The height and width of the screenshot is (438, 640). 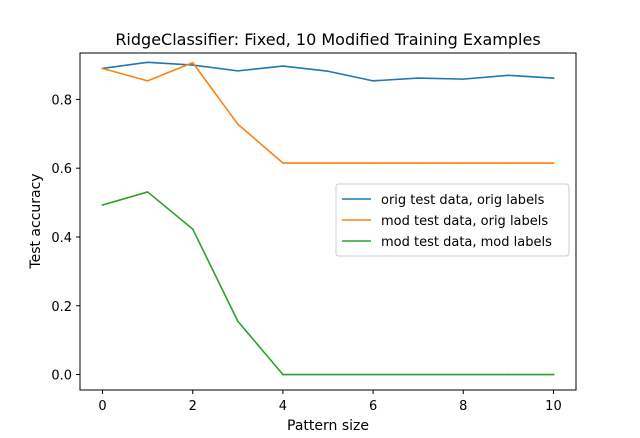 What do you see at coordinates (466, 242) in the screenshot?
I see `legend-label-2: mod test data, mod labels` at bounding box center [466, 242].